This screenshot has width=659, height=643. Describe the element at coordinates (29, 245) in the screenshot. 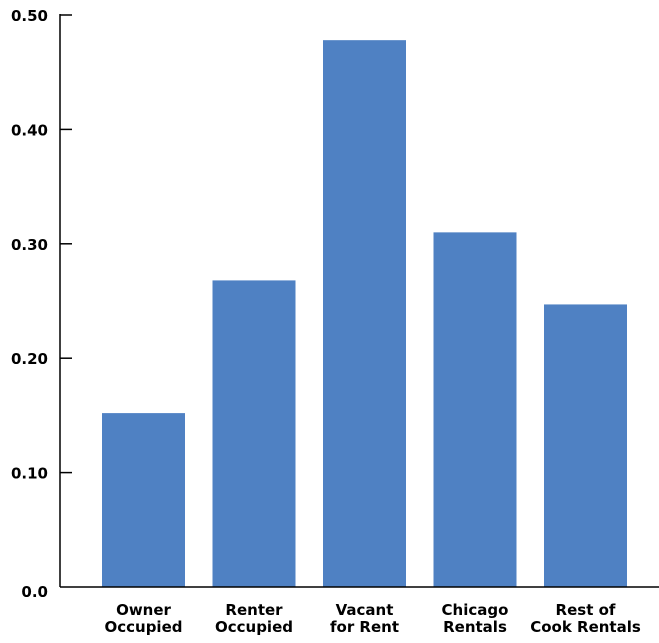

I see `y-tick-label: 0.30` at that location.